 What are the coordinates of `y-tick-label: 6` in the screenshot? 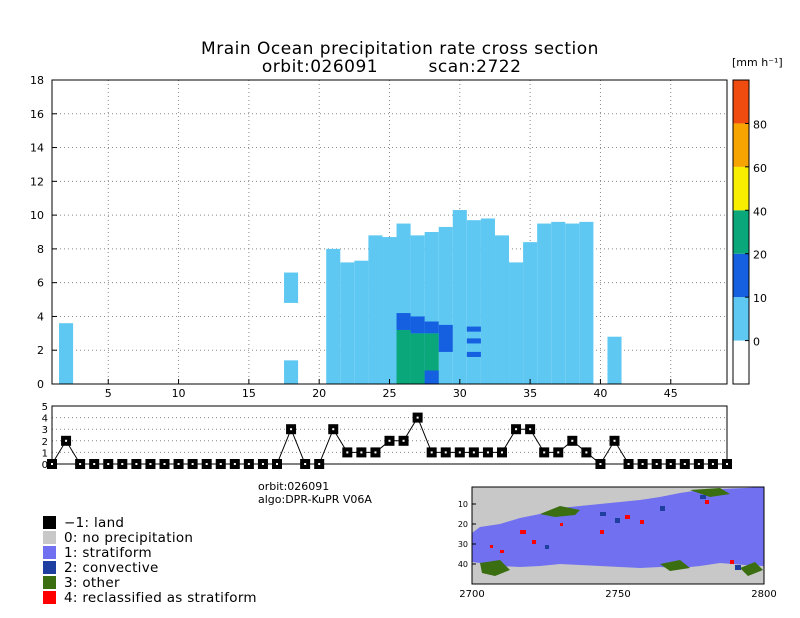 It's located at (40, 283).